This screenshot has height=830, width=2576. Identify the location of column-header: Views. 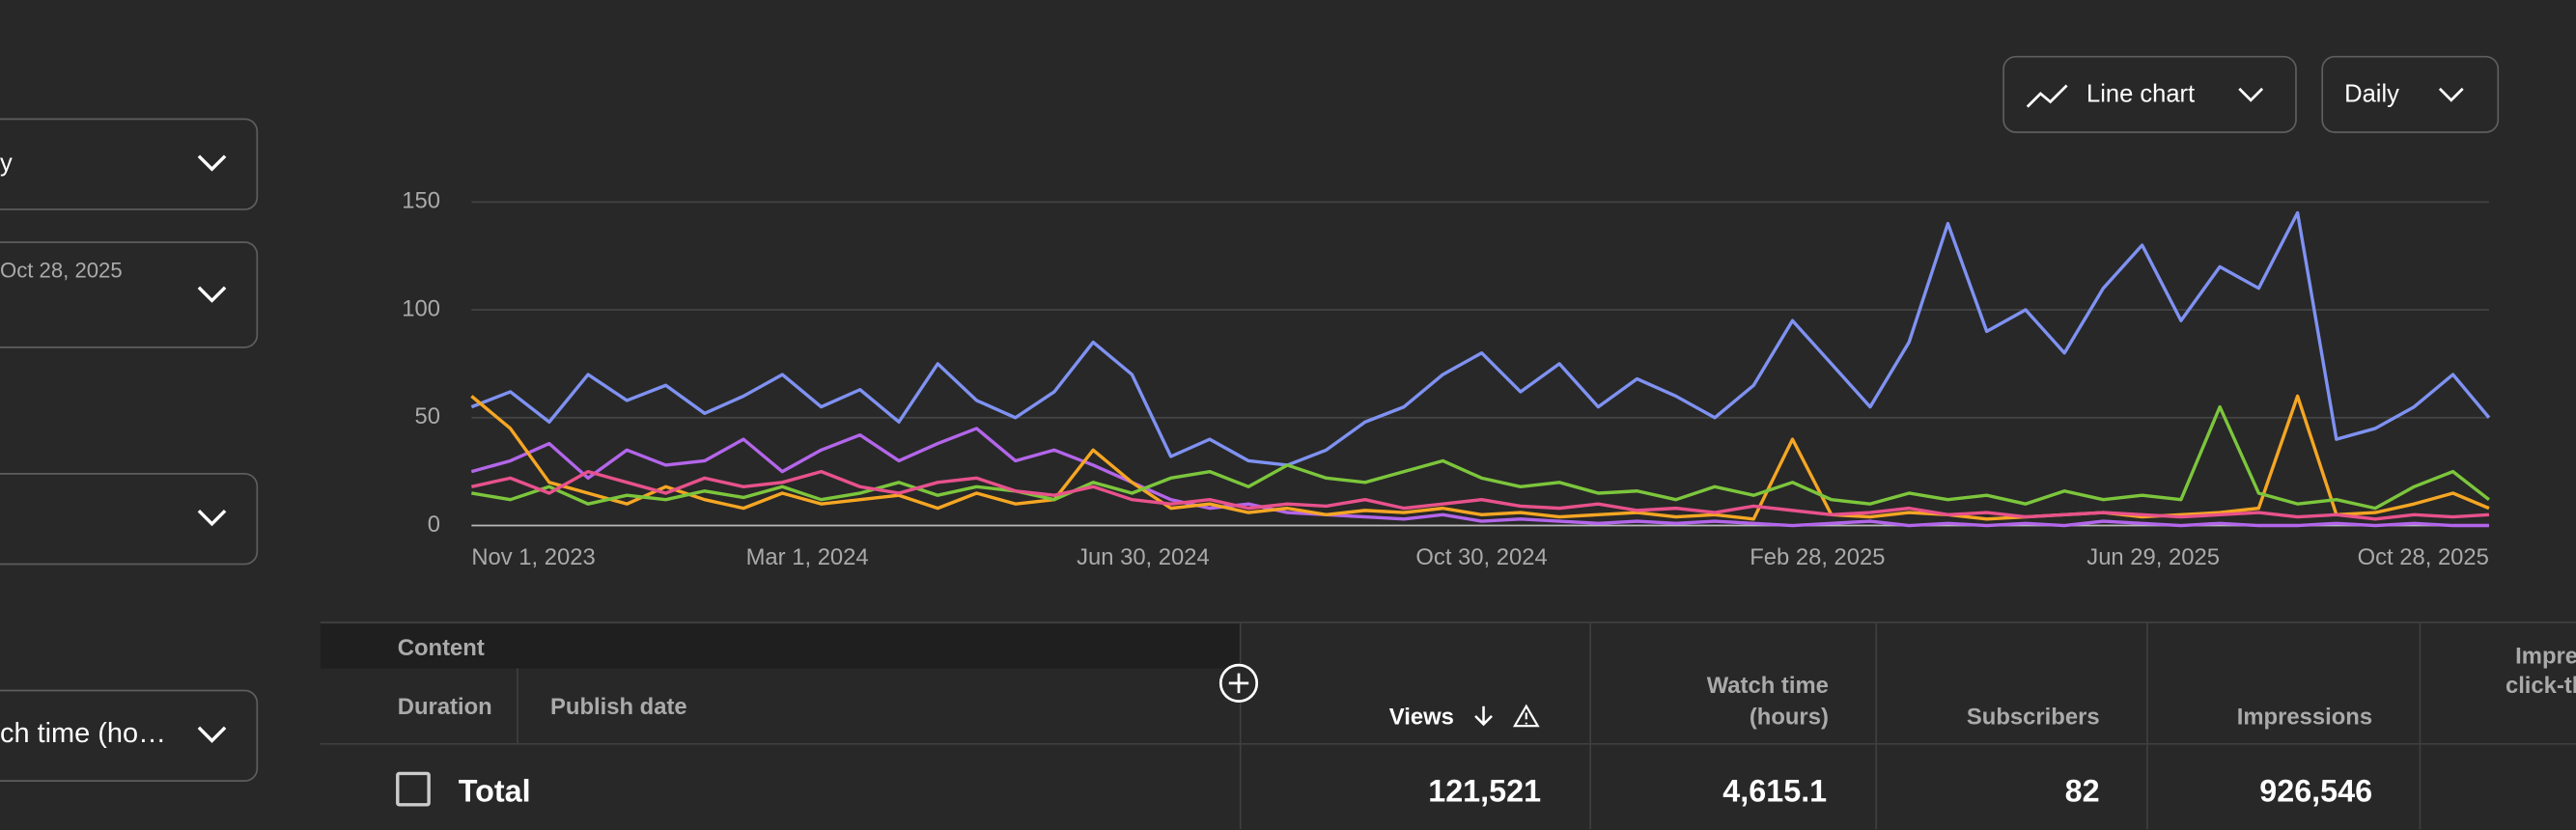
(1421, 716).